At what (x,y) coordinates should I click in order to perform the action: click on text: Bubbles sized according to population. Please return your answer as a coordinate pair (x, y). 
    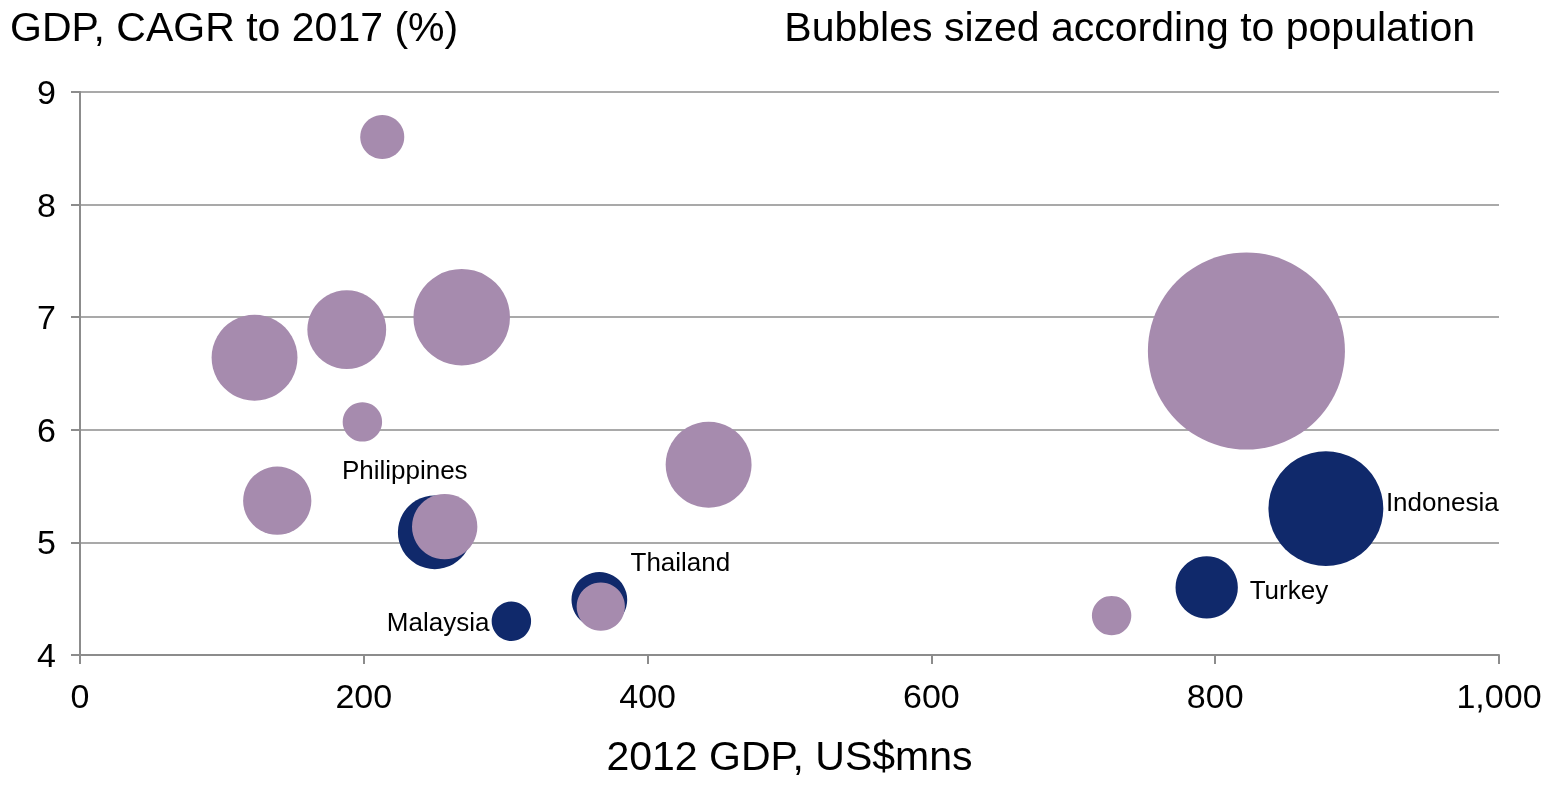
    Looking at the image, I should click on (1129, 26).